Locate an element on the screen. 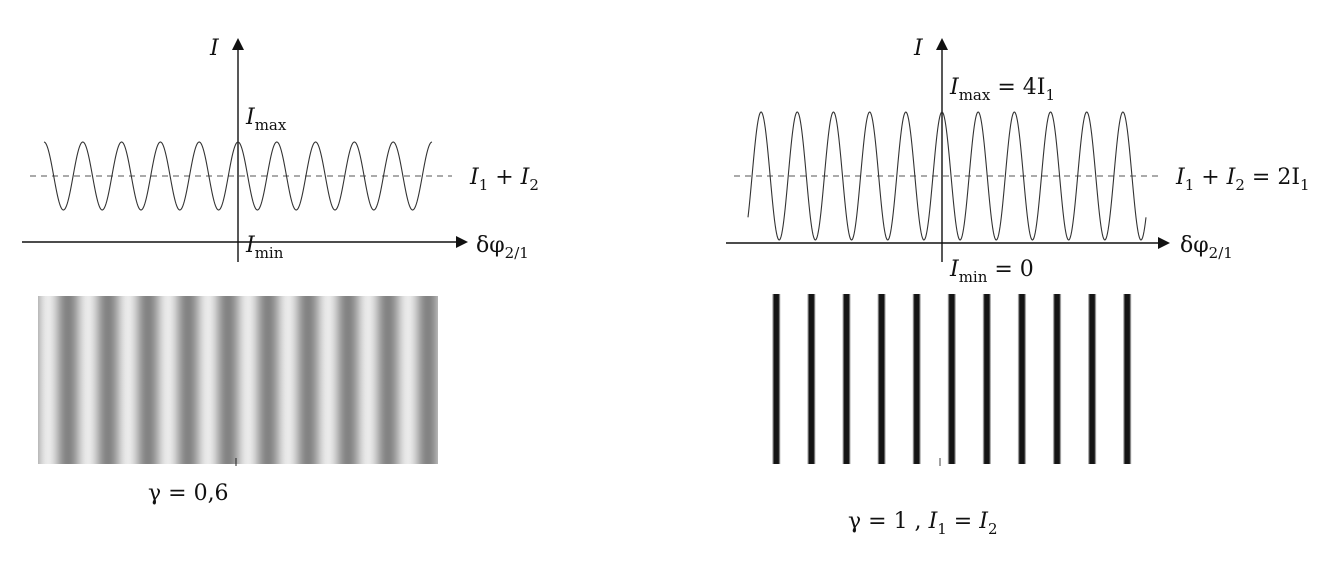 This screenshot has height=574, width=1326. gamma-caption-left: γ = 0,6 is located at coordinates (188, 493).